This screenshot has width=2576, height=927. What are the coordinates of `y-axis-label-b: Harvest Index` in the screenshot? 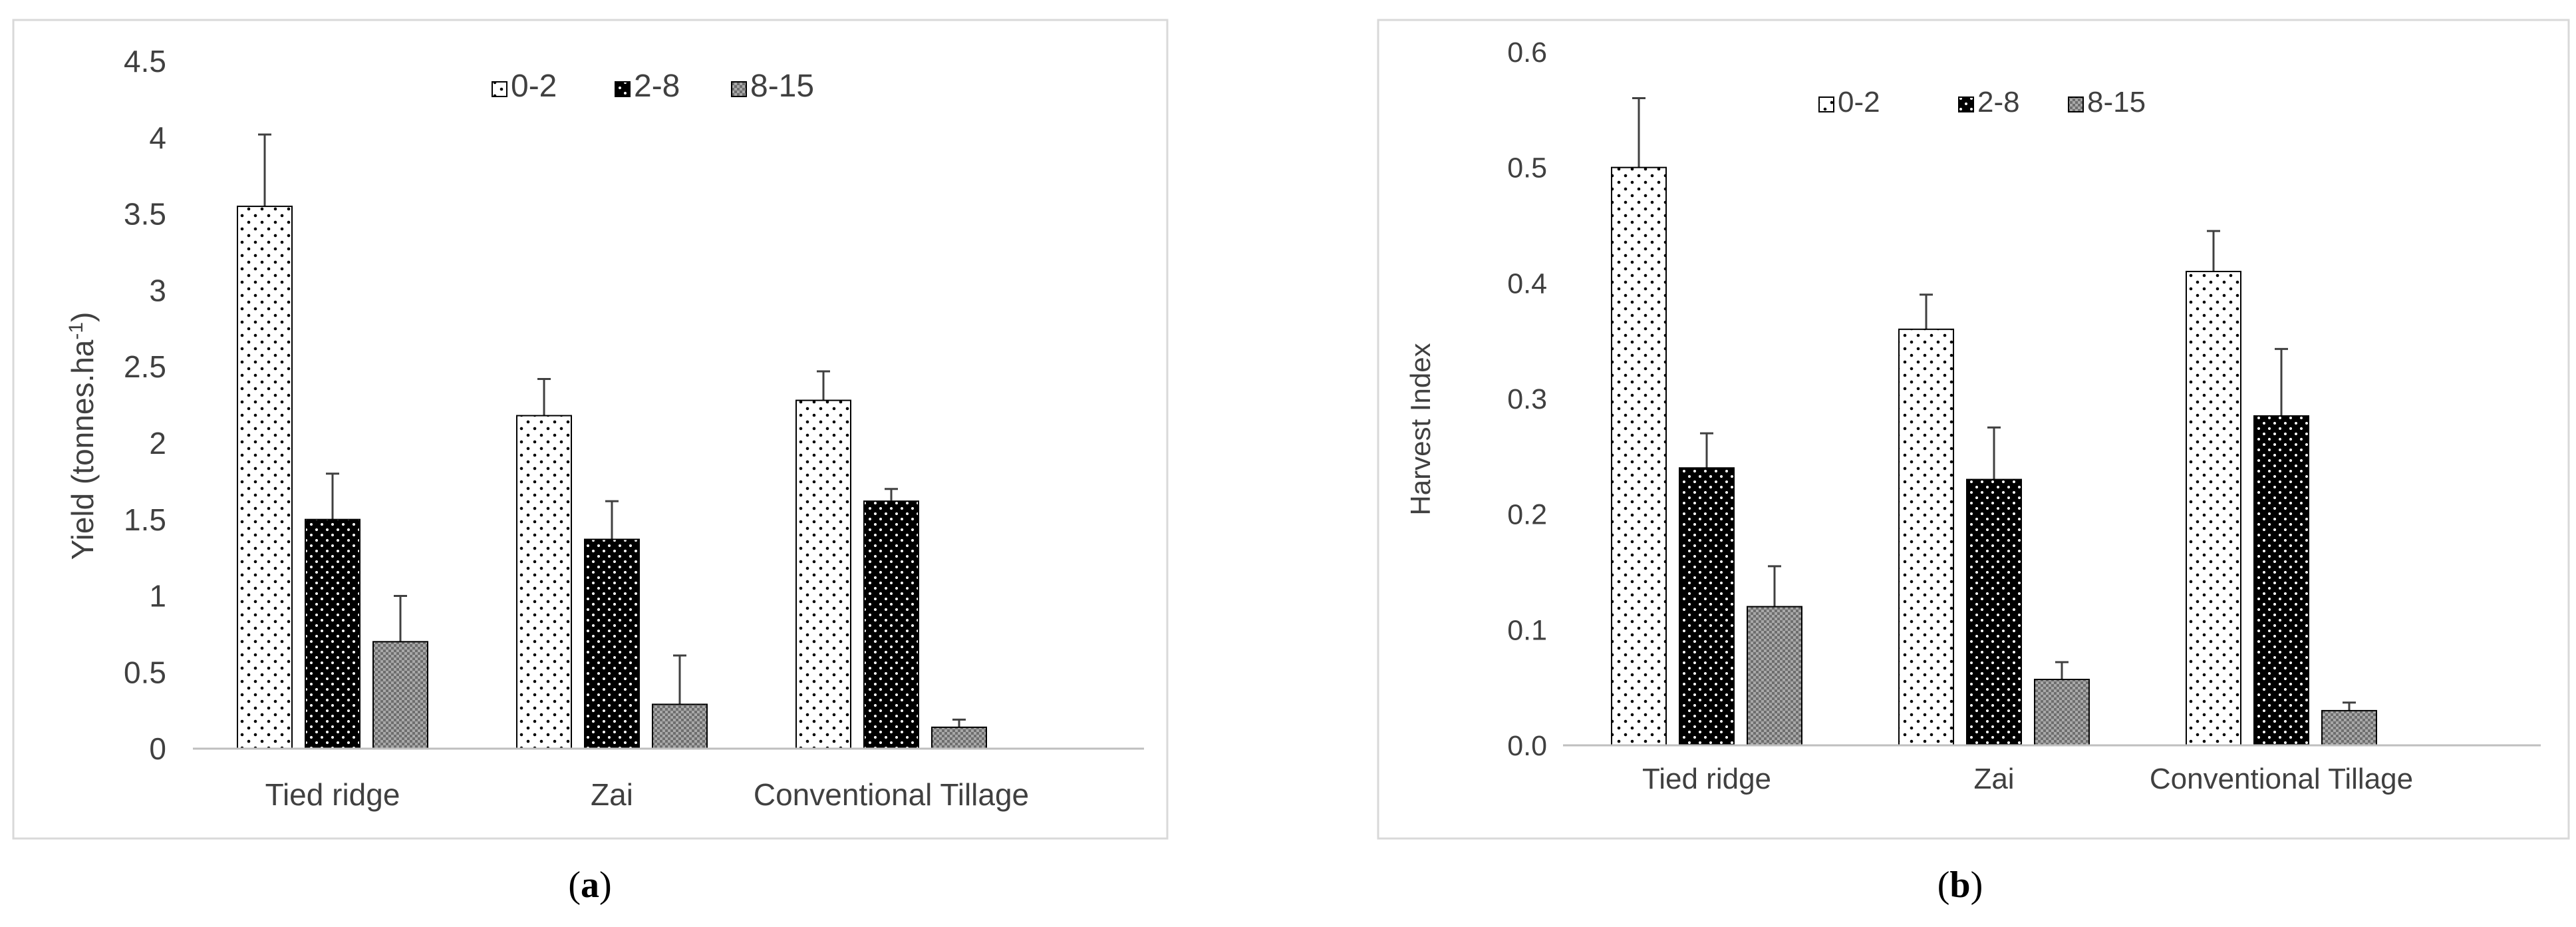 It's located at (1421, 429).